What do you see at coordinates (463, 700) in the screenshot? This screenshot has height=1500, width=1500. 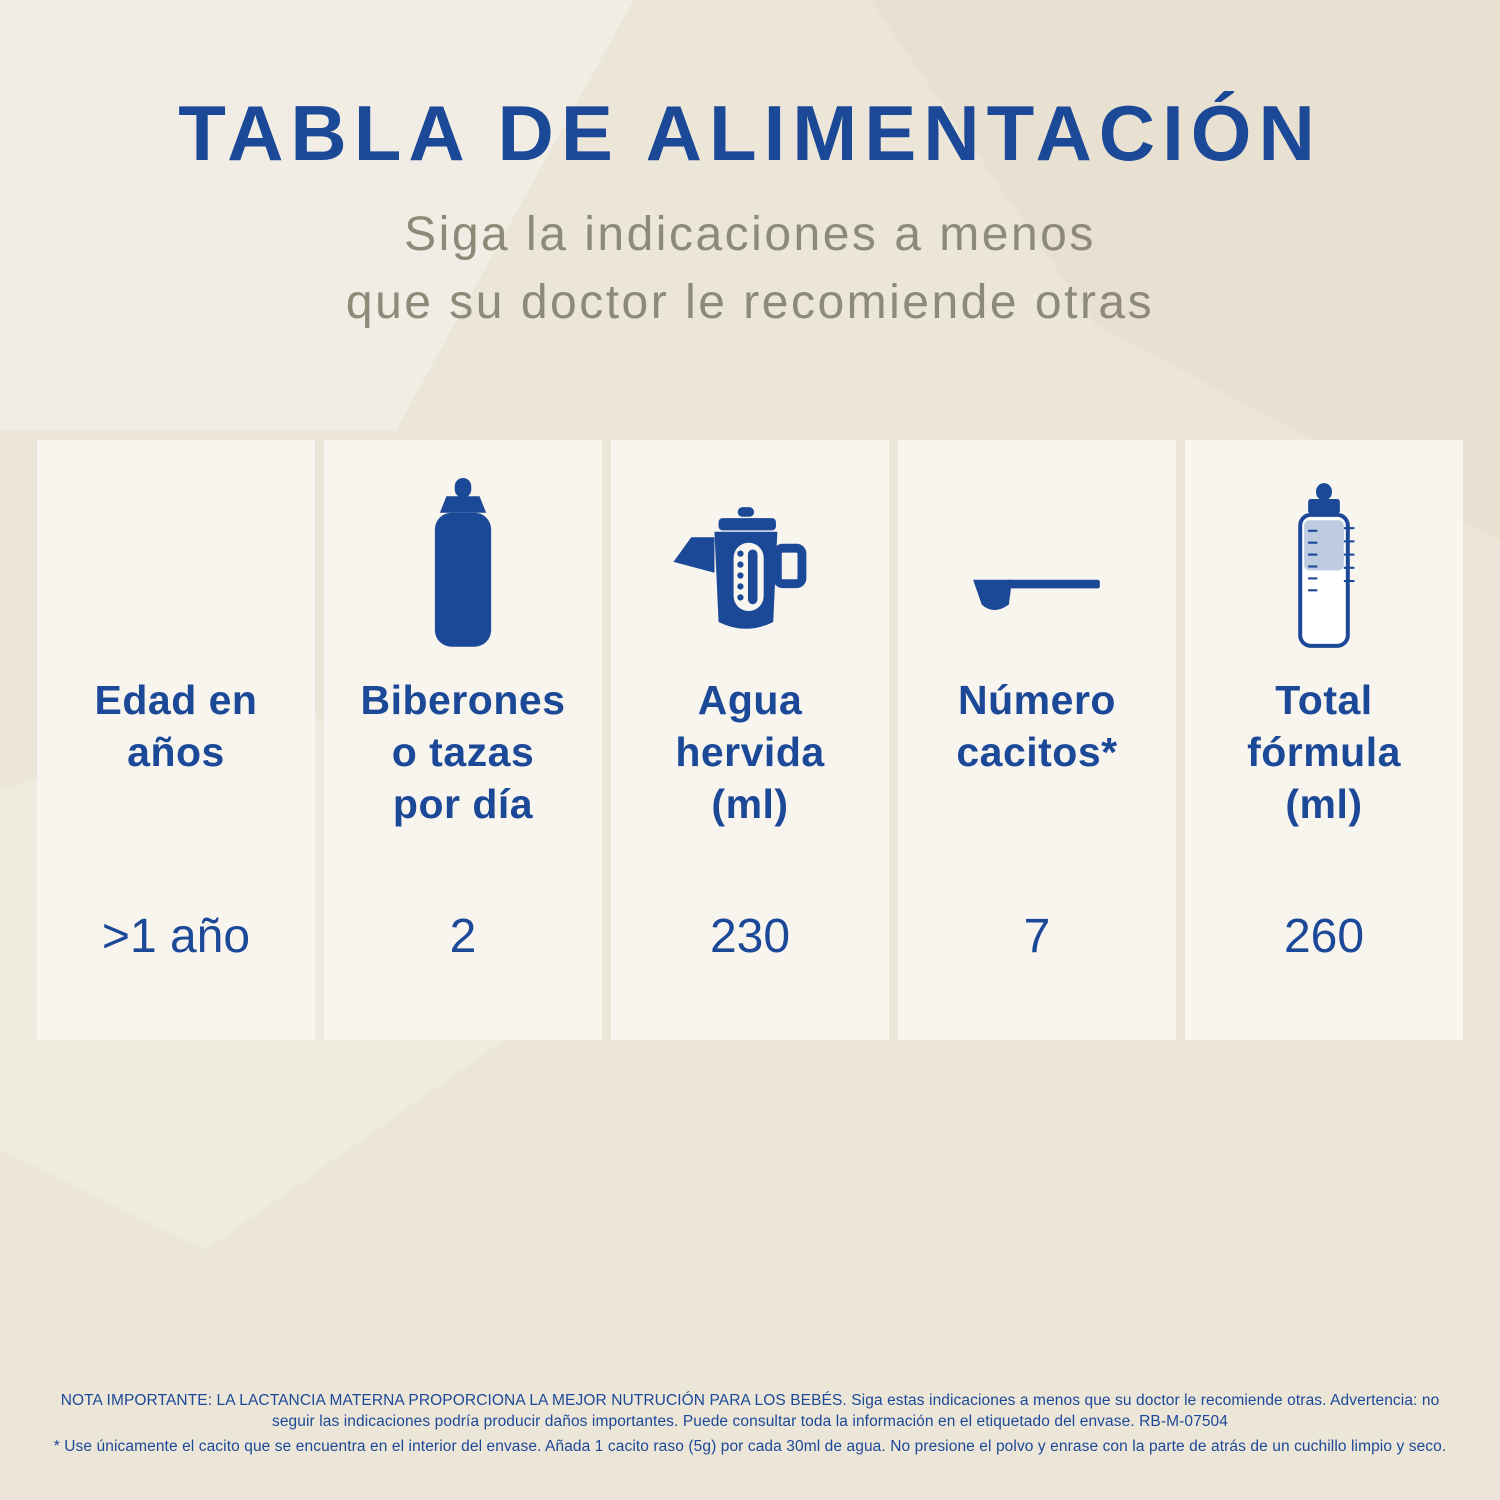 I see `header-line: Biberones` at bounding box center [463, 700].